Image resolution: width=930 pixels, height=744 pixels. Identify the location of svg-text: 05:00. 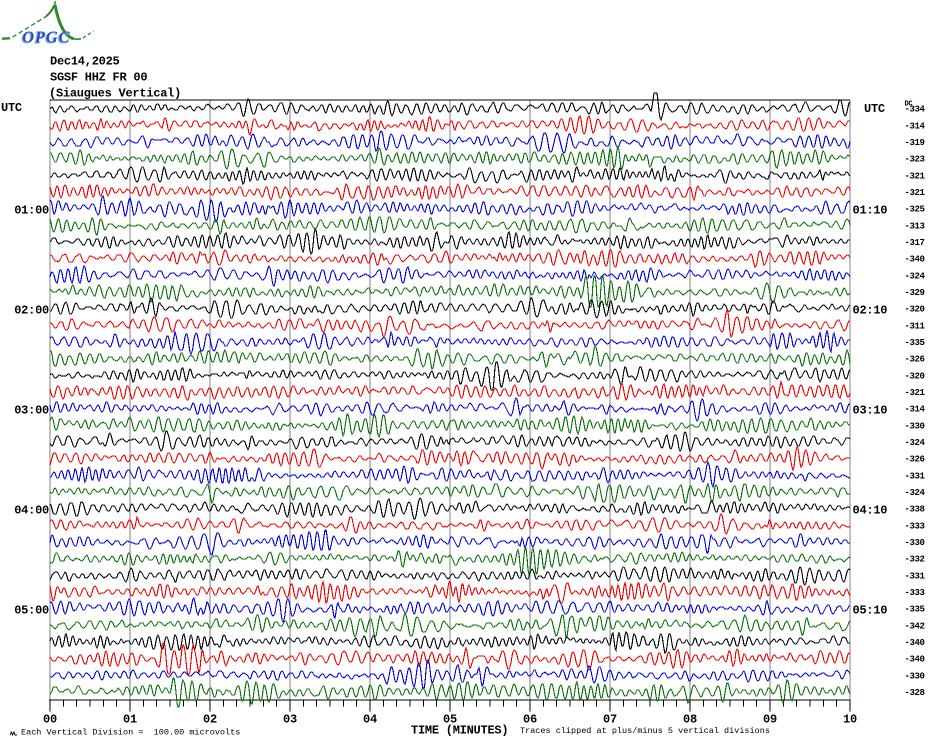
(31, 611).